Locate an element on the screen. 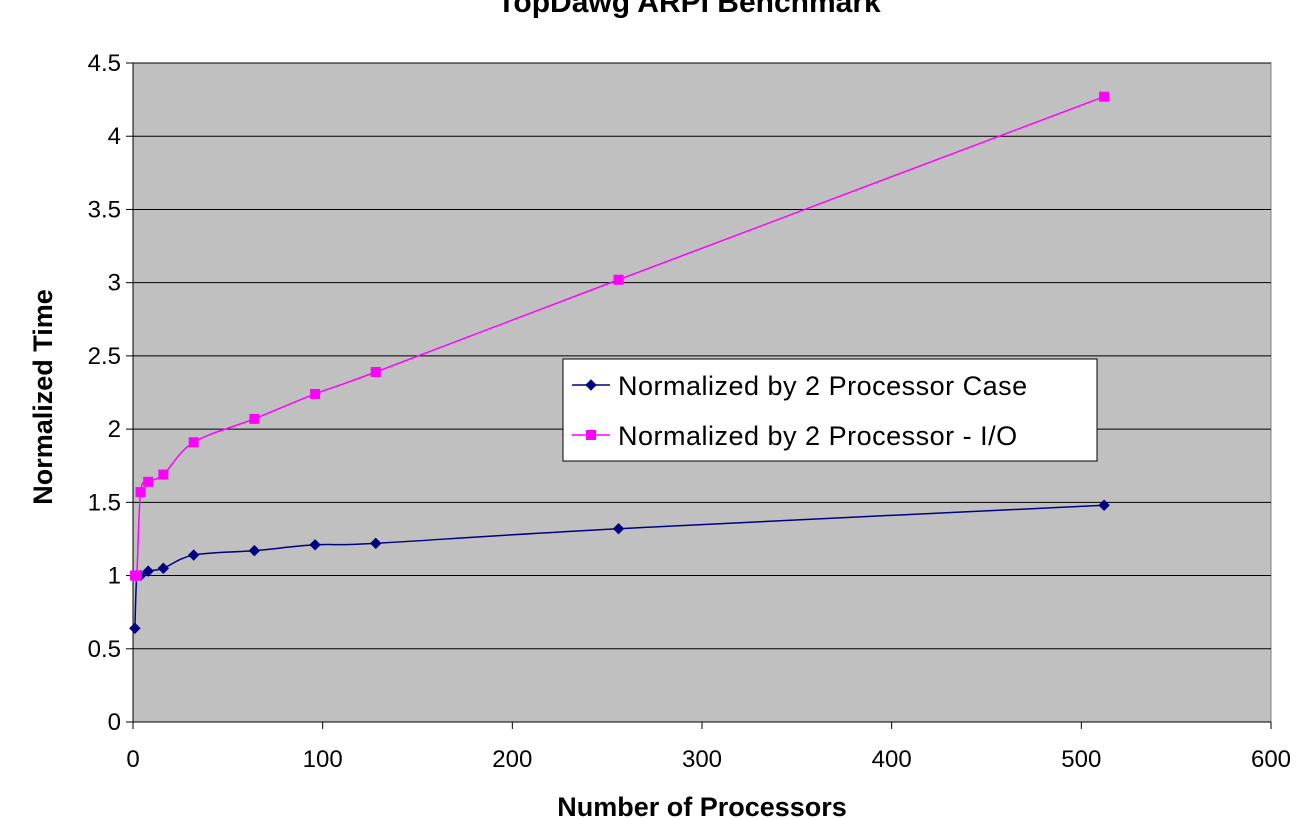 The image size is (1306, 819). y-tick-label: 1 is located at coordinates (114, 576).